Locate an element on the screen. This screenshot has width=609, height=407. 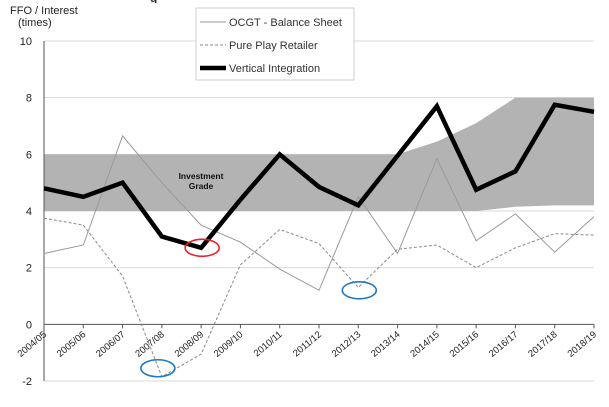
x-tick-label-2015-16: 2015/16 is located at coordinates (464, 344).